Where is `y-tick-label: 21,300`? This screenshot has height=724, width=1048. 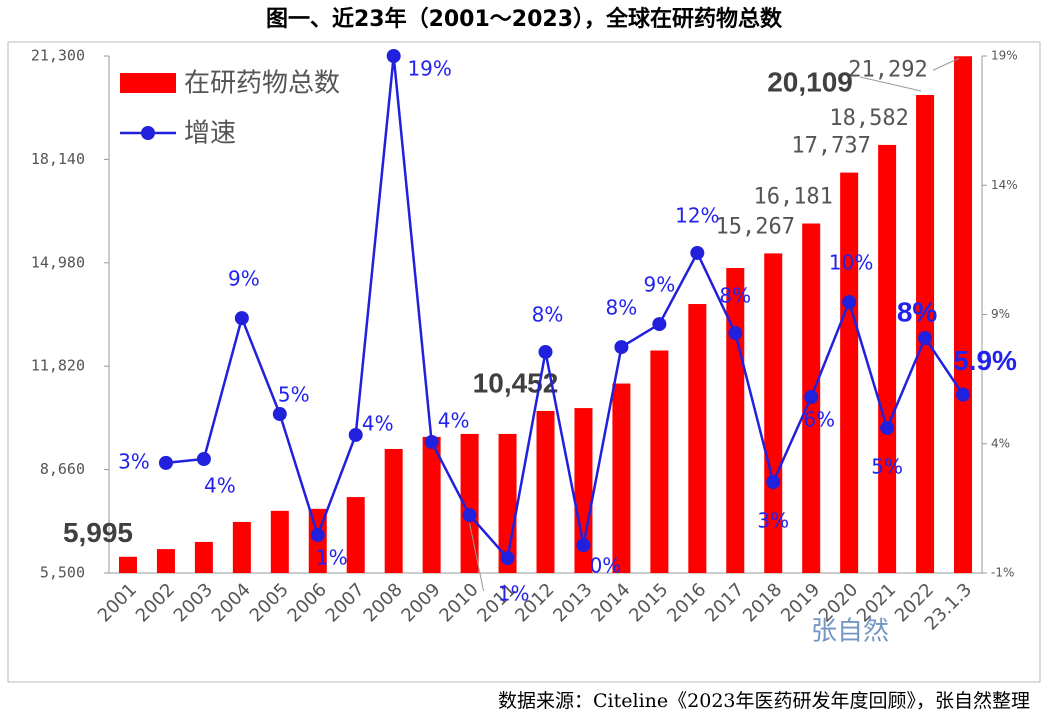 y-tick-label: 21,300 is located at coordinates (58, 56).